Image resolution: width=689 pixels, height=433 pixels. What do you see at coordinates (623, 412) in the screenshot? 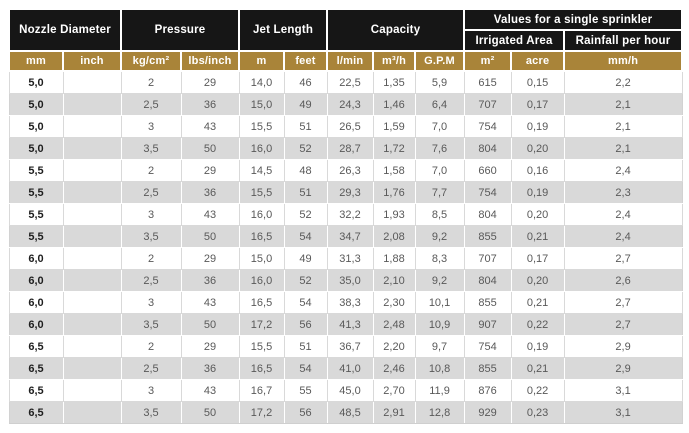
I see `cell-mm-h: 3,1` at bounding box center [623, 412].